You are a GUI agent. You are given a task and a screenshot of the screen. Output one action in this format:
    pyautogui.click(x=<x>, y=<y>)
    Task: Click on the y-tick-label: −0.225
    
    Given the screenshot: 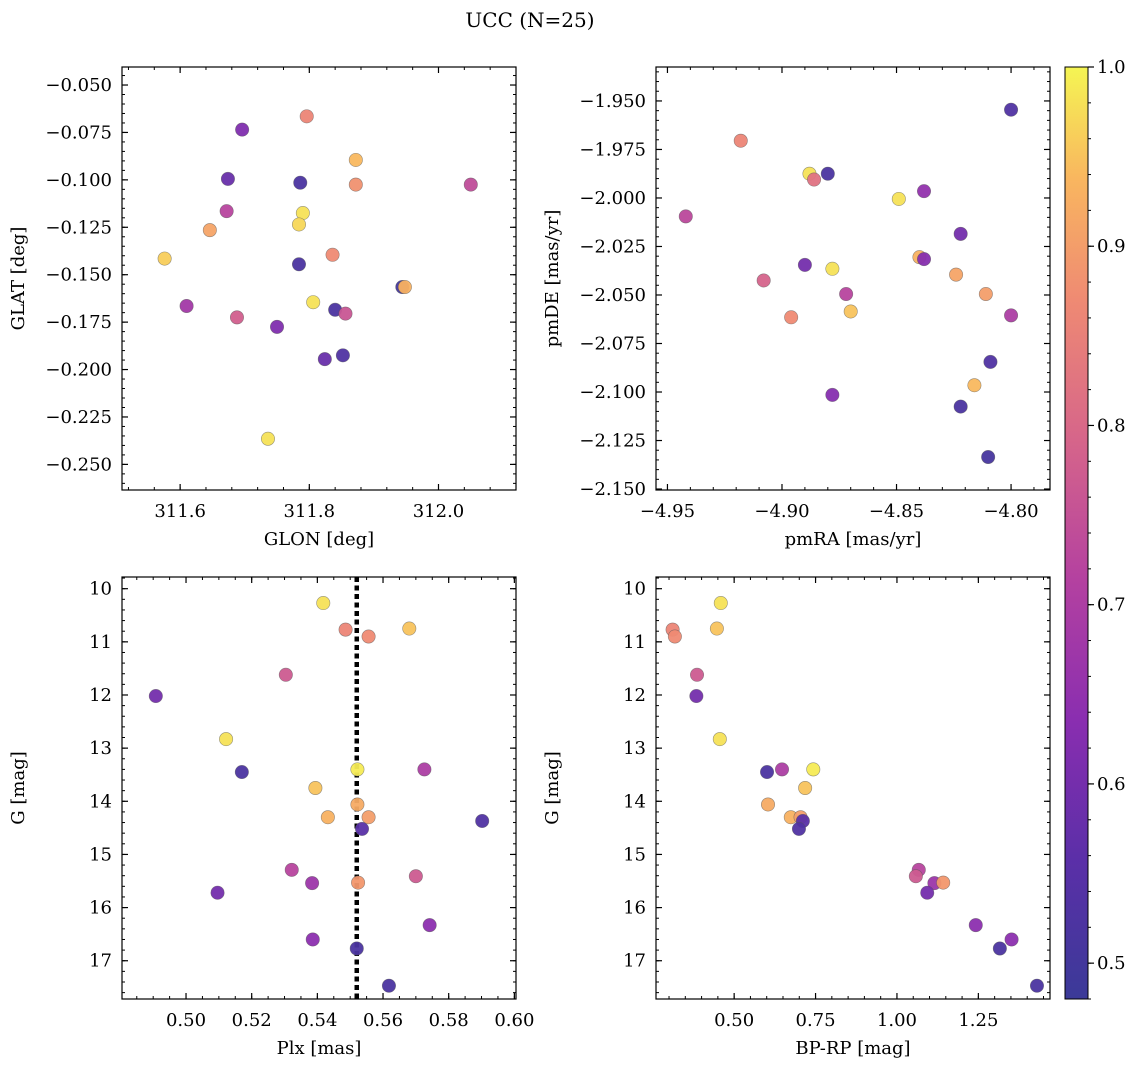 What is the action you would take?
    pyautogui.click(x=78, y=417)
    